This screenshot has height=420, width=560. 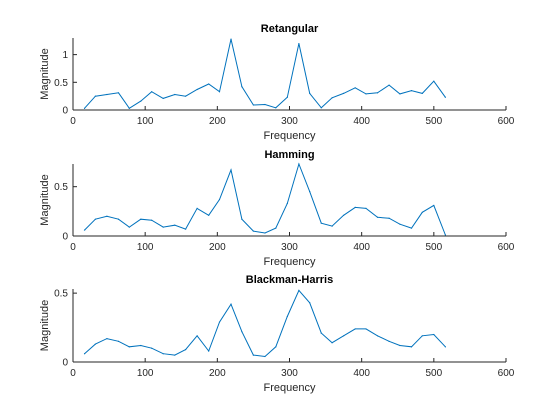 What do you see at coordinates (289, 155) in the screenshot?
I see `chart-title: Hamming` at bounding box center [289, 155].